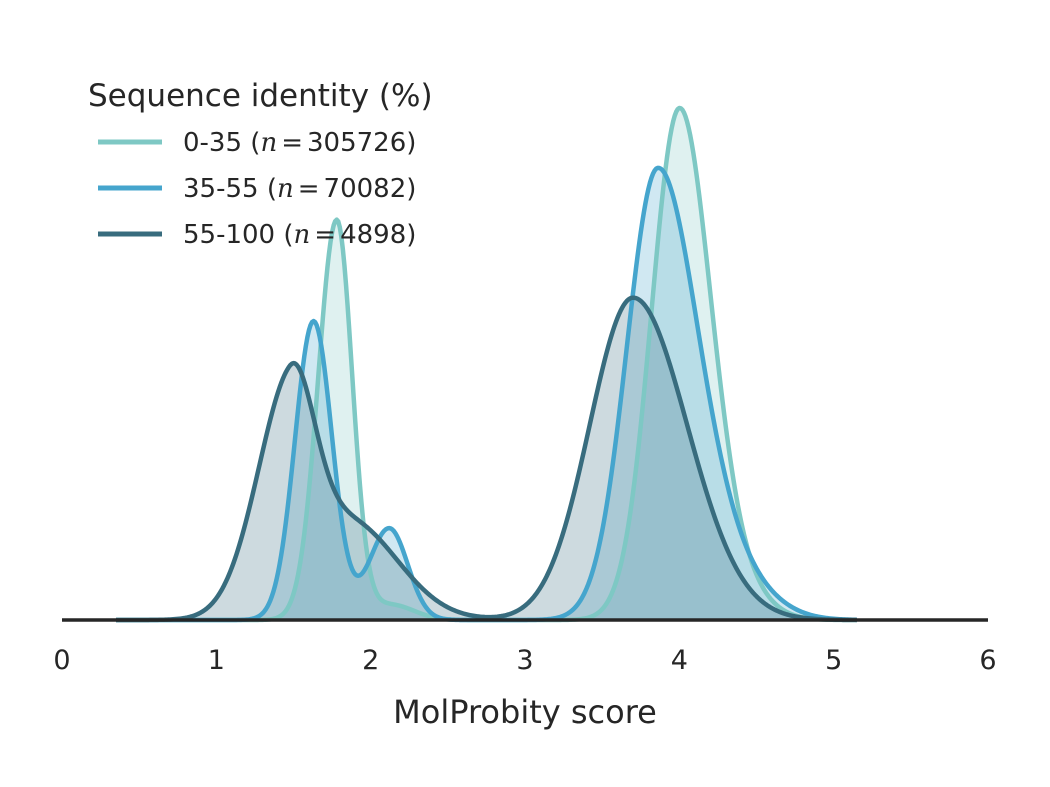  What do you see at coordinates (299, 189) in the screenshot?
I see `legend-label: 35-55 (n = 70082)` at bounding box center [299, 189].